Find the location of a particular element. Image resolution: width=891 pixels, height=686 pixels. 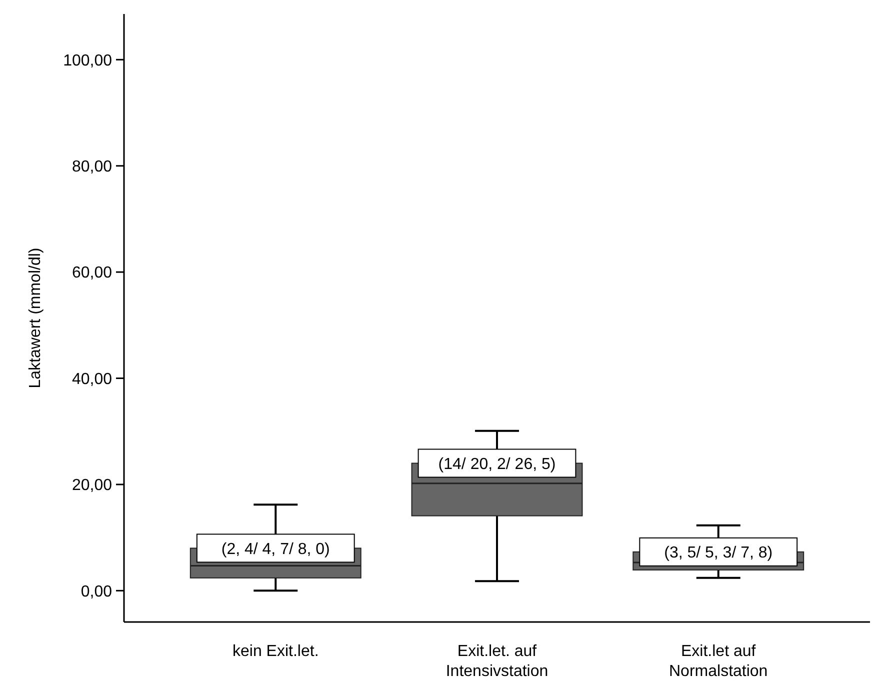

y-tick-label: 80,00 is located at coordinates (92, 167).